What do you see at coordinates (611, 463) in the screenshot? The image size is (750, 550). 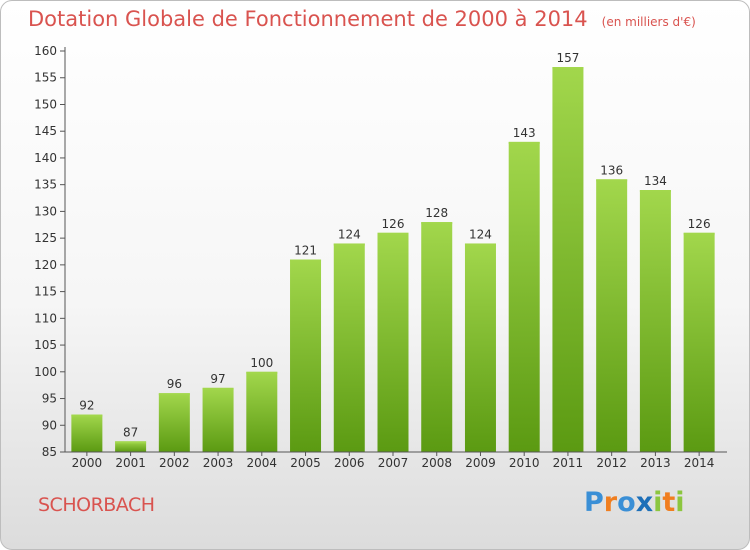 I see `x-tick-label: 2012` at bounding box center [611, 463].